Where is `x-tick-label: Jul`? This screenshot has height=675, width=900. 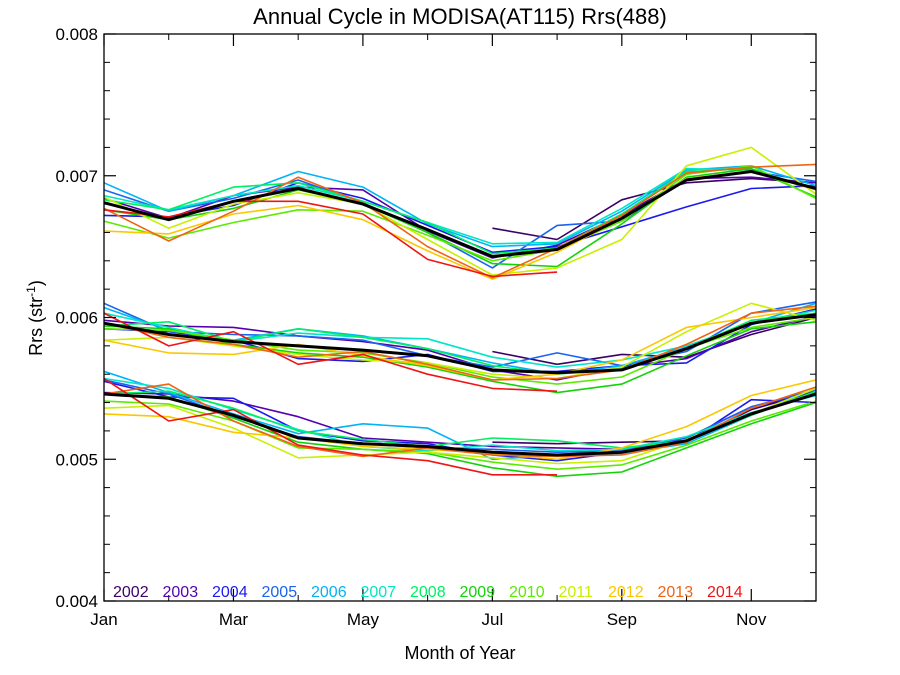
x-tick-label: Jul is located at coordinates (492, 619).